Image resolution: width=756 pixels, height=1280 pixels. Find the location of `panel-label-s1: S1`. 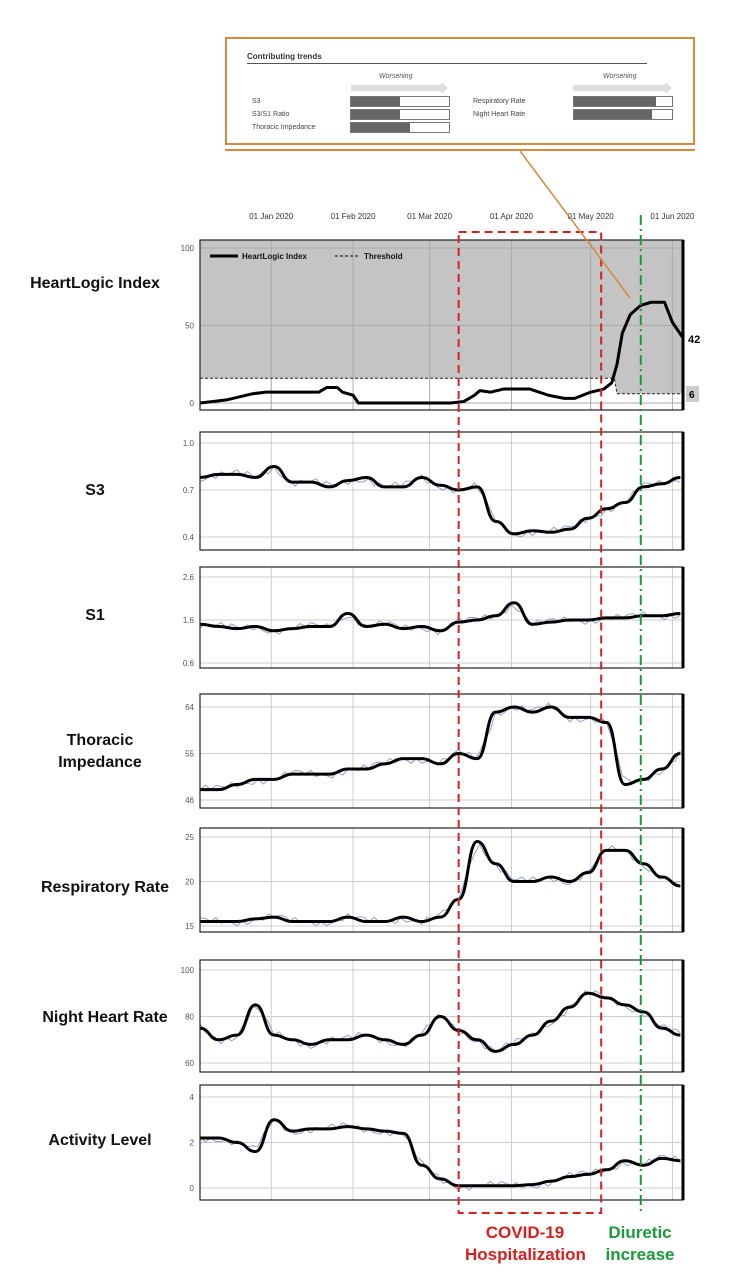

panel-label-s1: S1 is located at coordinates (95, 615).